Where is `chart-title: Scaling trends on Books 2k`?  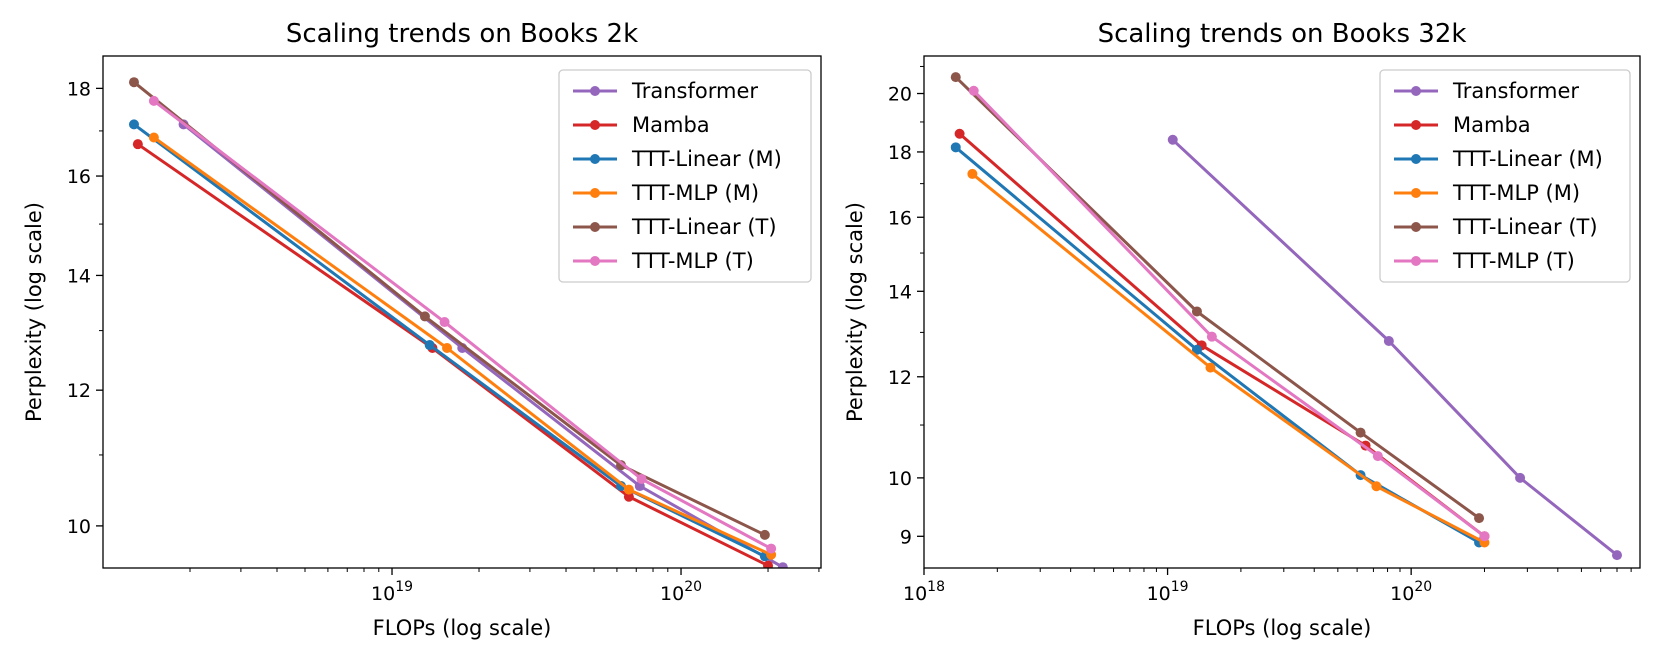 chart-title: Scaling trends on Books 2k is located at coordinates (462, 34).